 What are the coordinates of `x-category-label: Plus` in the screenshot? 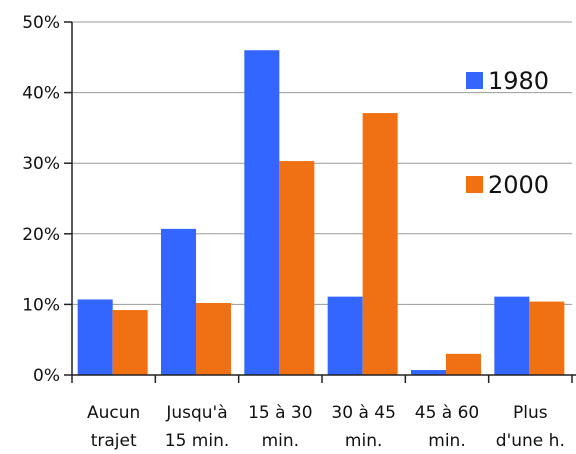 It's located at (530, 413).